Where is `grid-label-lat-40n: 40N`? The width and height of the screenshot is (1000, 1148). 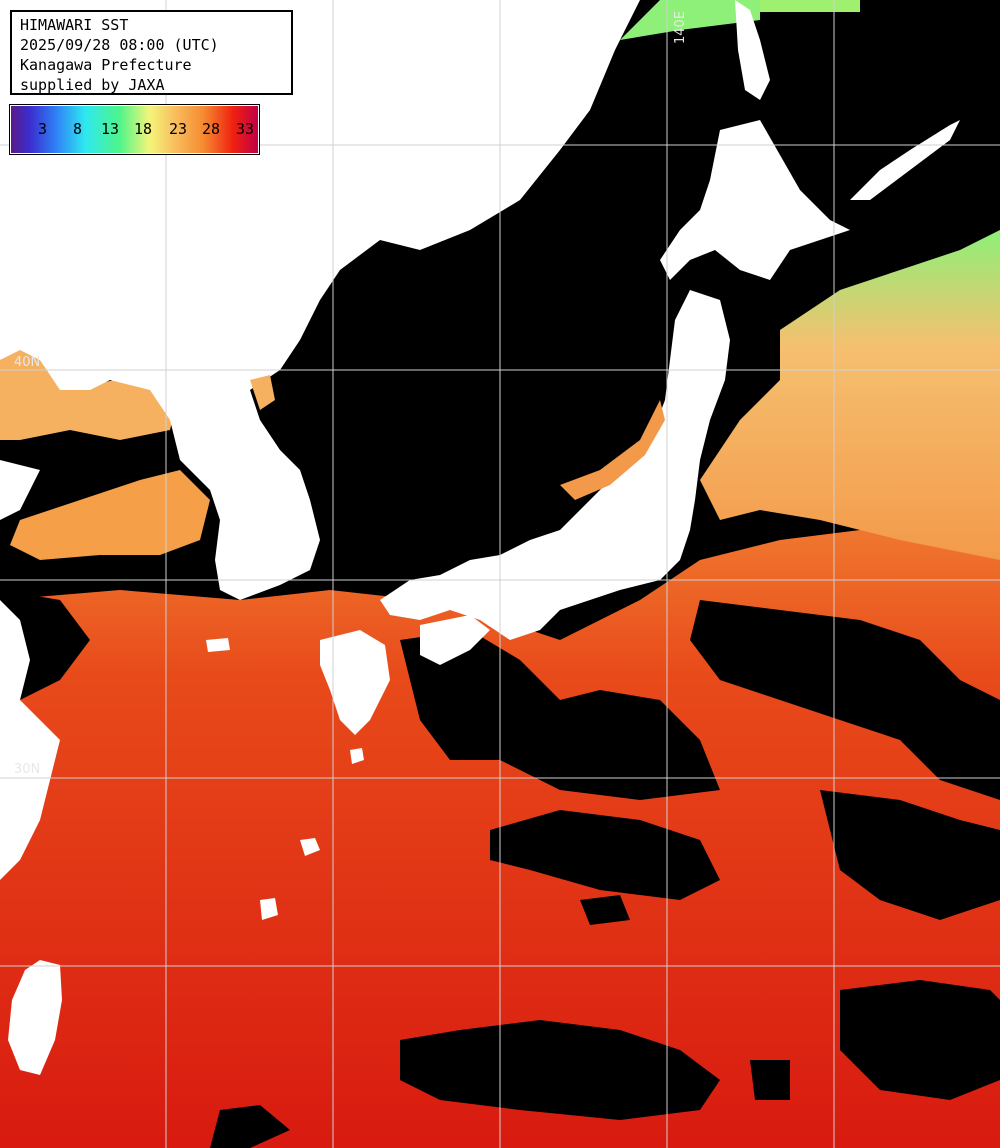
grid-label-lat-40n: 40N is located at coordinates (27, 362).